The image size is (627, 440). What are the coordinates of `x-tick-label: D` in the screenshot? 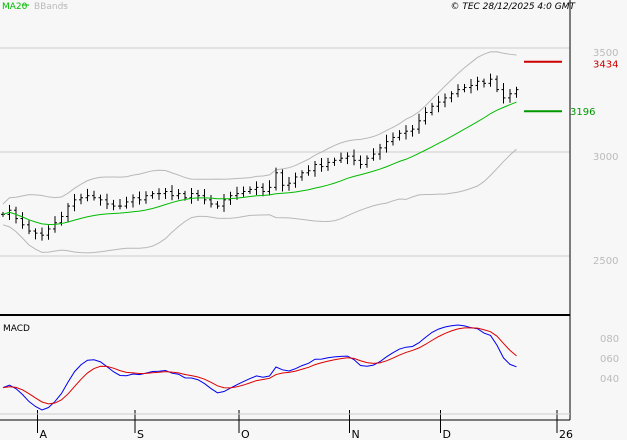 It's located at (447, 434).